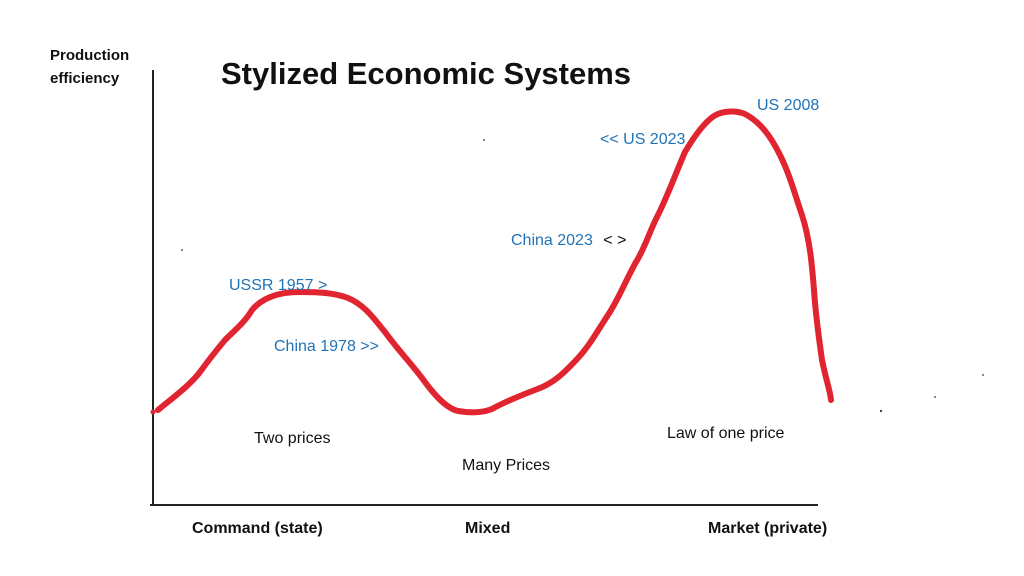 The height and width of the screenshot is (576, 1024). What do you see at coordinates (326, 346) in the screenshot?
I see `annotation-china-1978: China 1978 >>` at bounding box center [326, 346].